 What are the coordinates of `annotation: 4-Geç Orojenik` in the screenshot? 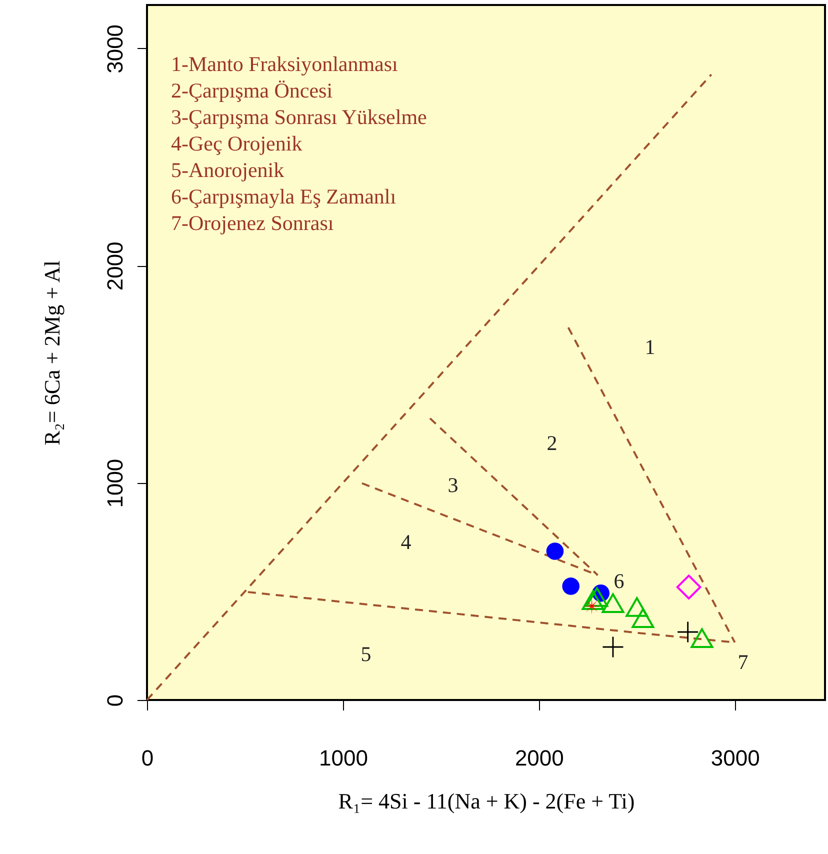 It's located at (237, 144).